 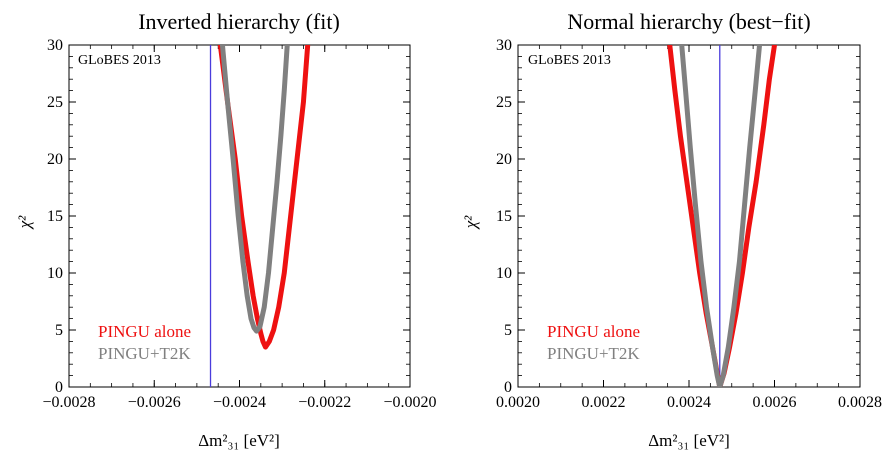 I want to click on x-tick-label: 0.0024, so click(x=689, y=402).